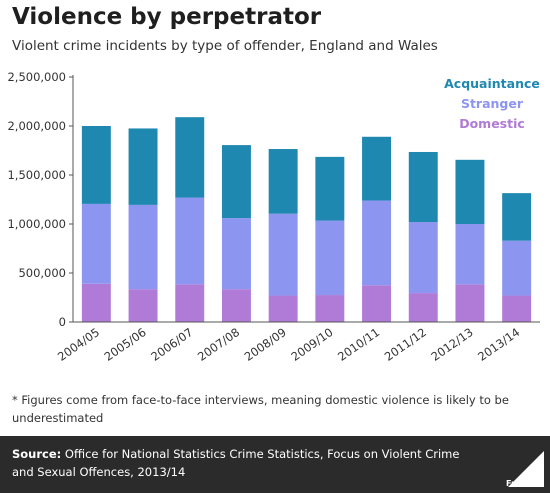 The height and width of the screenshot is (493, 550). Describe the element at coordinates (36, 77) in the screenshot. I see `y-tick-label: 2,500,000` at that location.